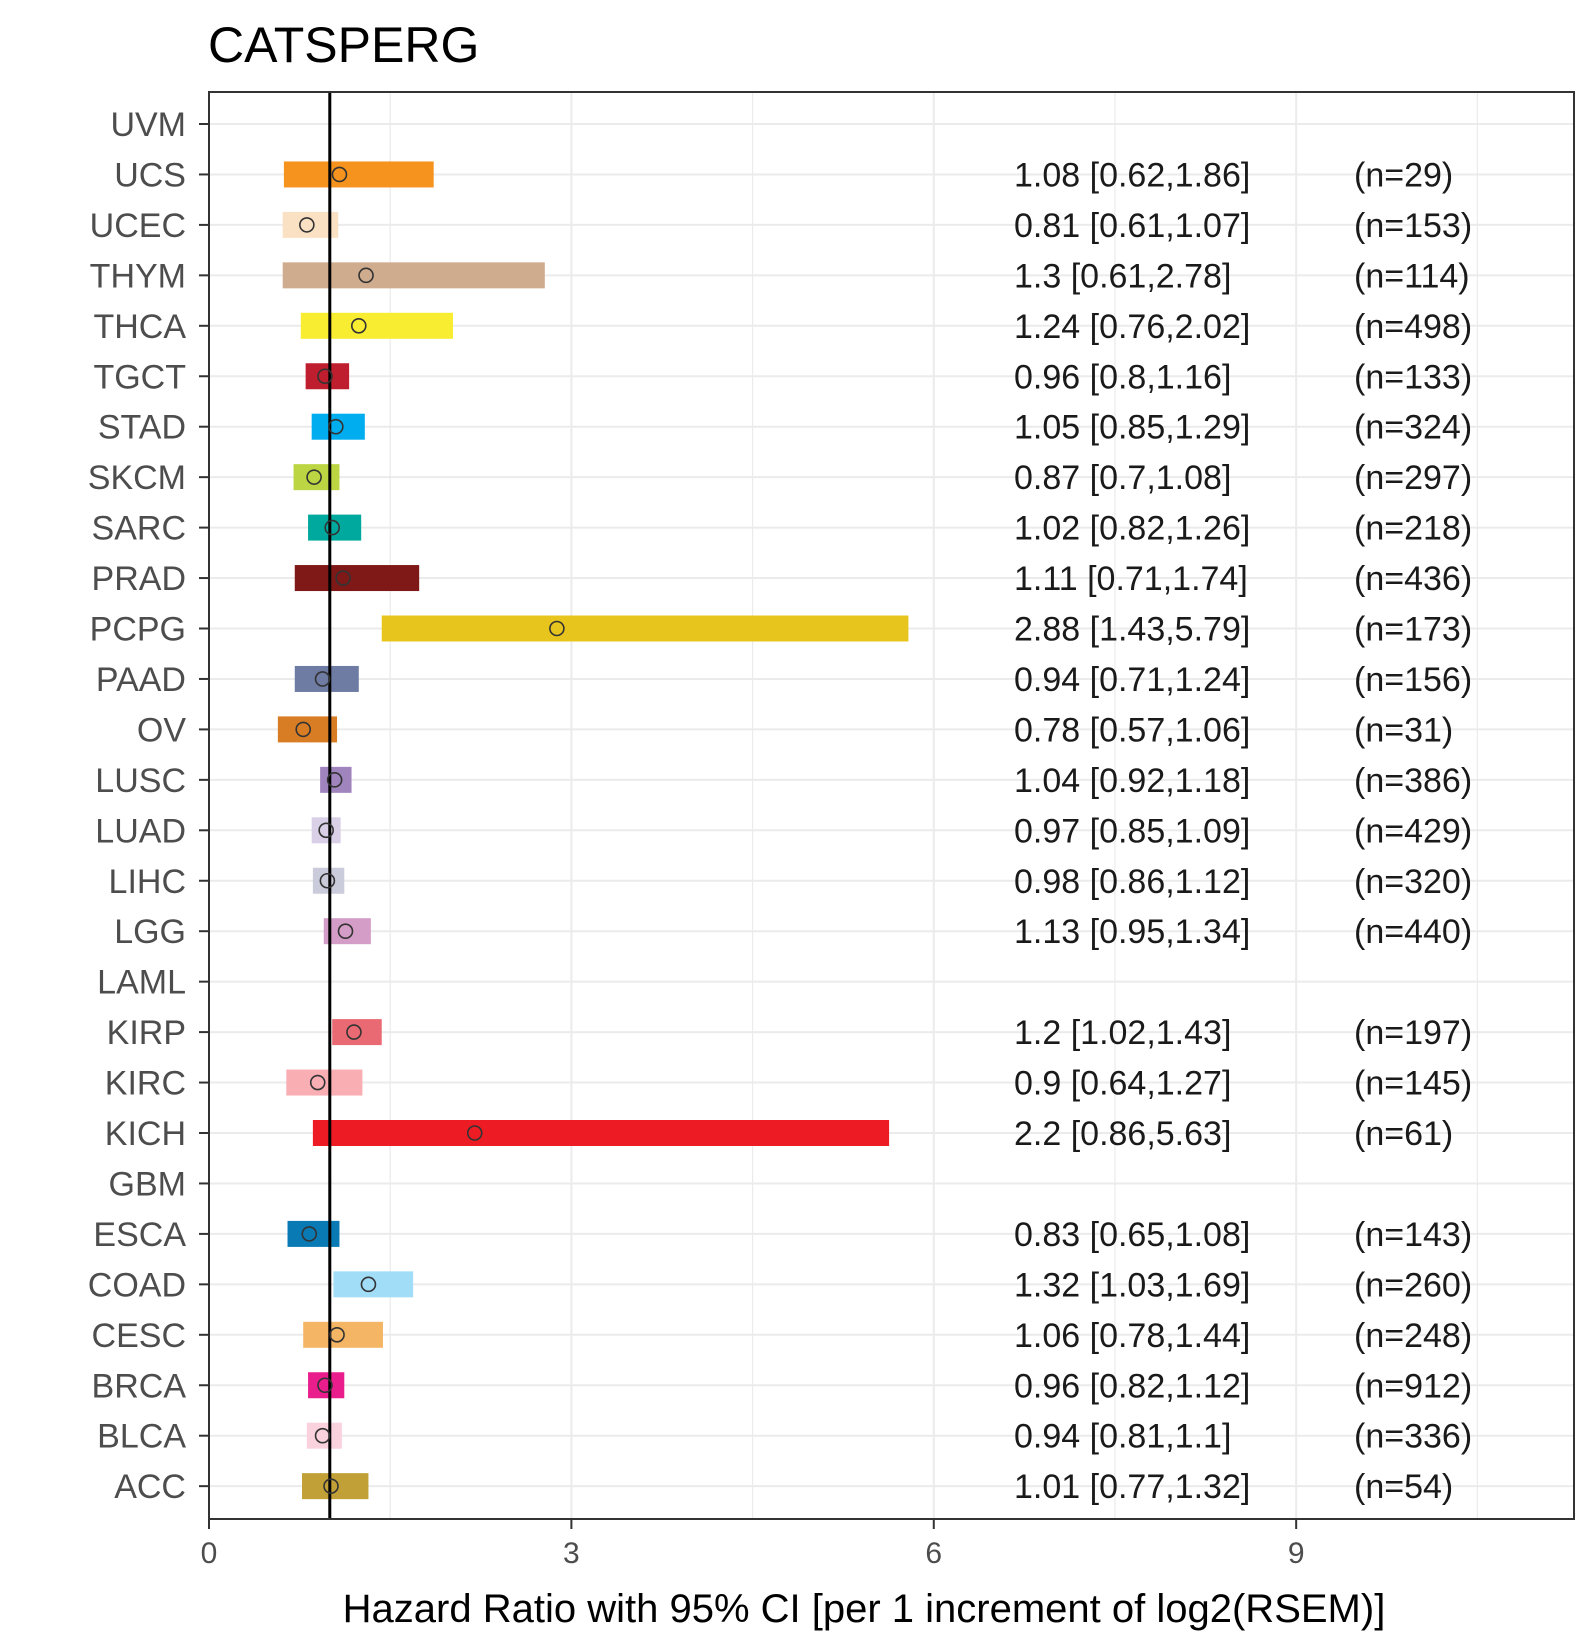  I want to click on sample-size-text: (n=54), so click(1403, 1487).